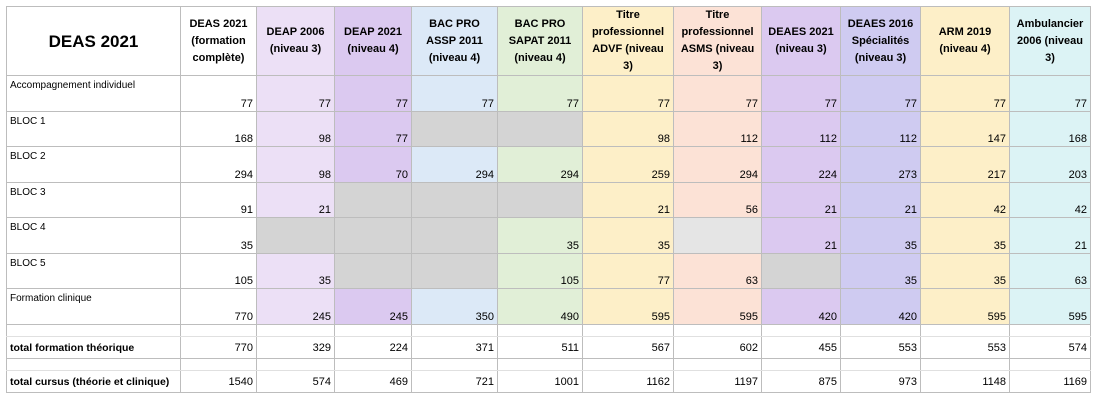 The width and height of the screenshot is (1096, 413). What do you see at coordinates (880, 129) in the screenshot?
I see `table-cell: 112` at bounding box center [880, 129].